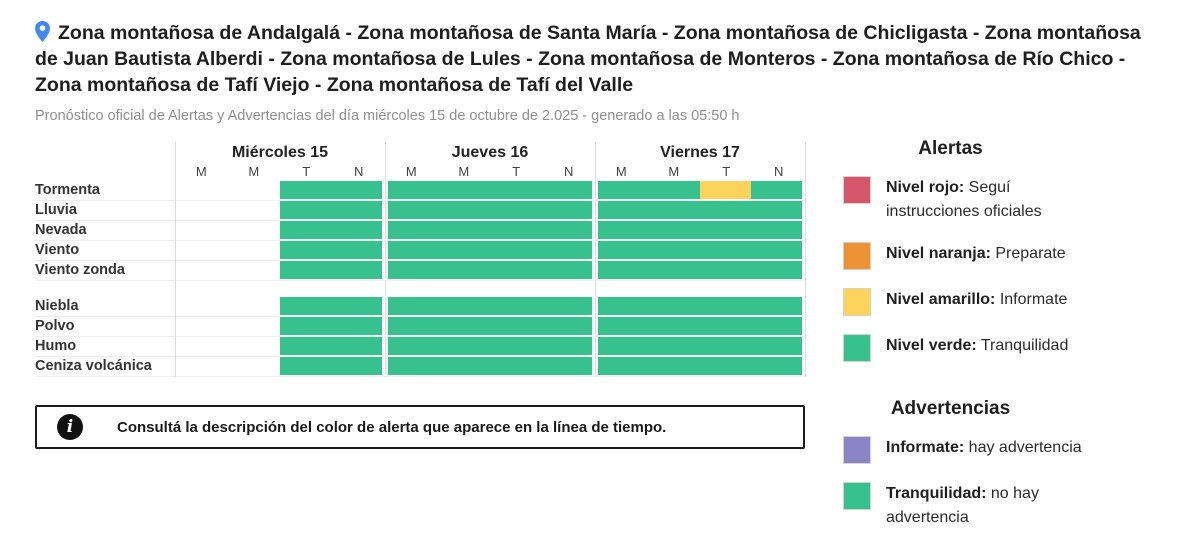 The width and height of the screenshot is (1200, 549). What do you see at coordinates (725, 190) in the screenshot?
I see `timeline-cell-yellow` at bounding box center [725, 190].